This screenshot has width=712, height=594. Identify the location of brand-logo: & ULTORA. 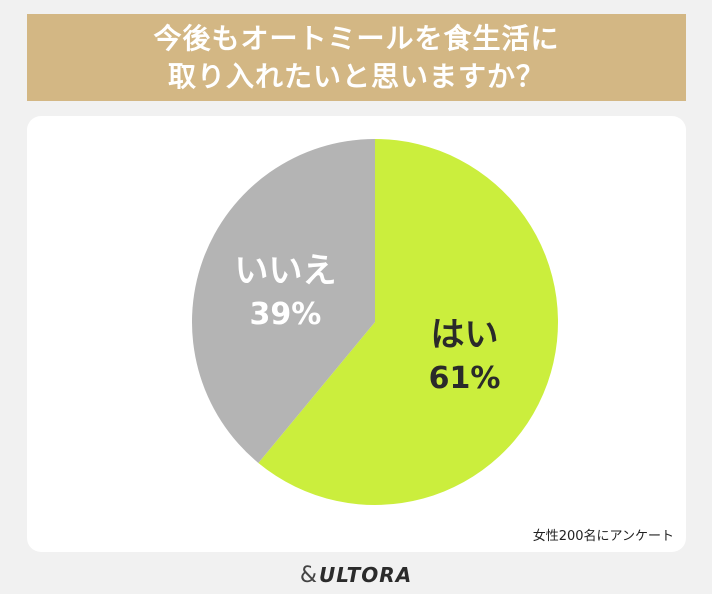
(356, 575).